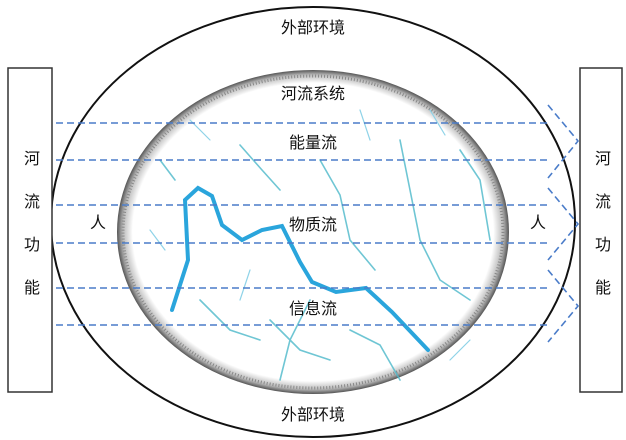 The height and width of the screenshot is (440, 626). Describe the element at coordinates (313, 142) in the screenshot. I see `flow-label: 能量流` at that location.